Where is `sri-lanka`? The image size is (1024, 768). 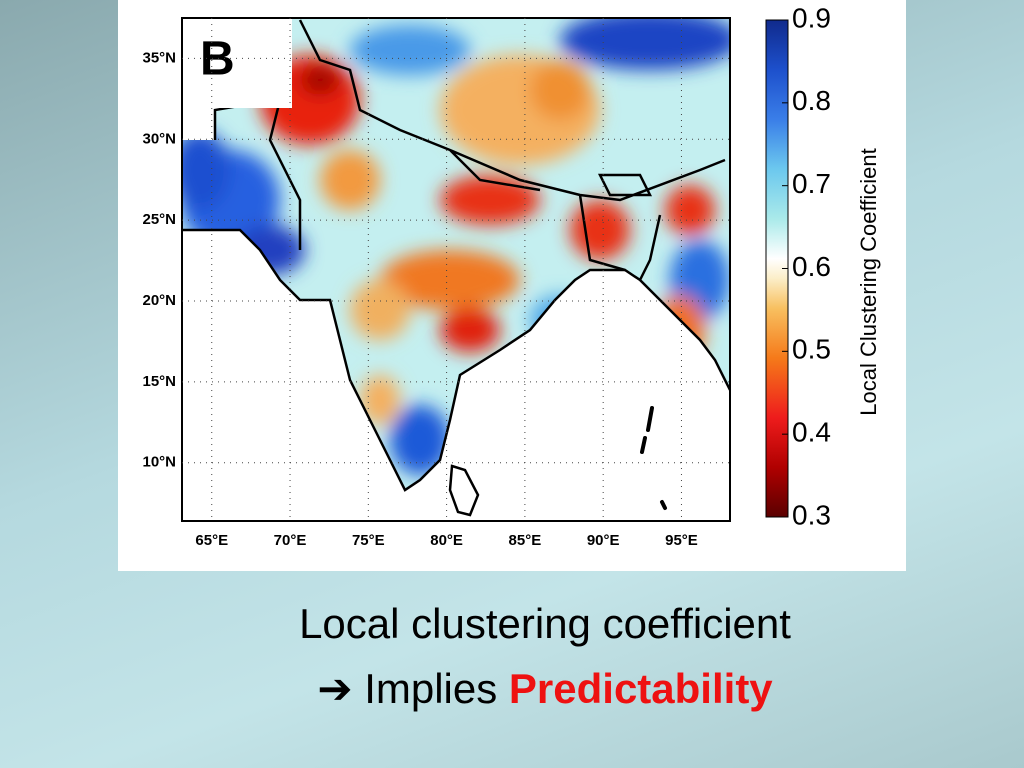
sri-lanka is located at coordinates (464, 490).